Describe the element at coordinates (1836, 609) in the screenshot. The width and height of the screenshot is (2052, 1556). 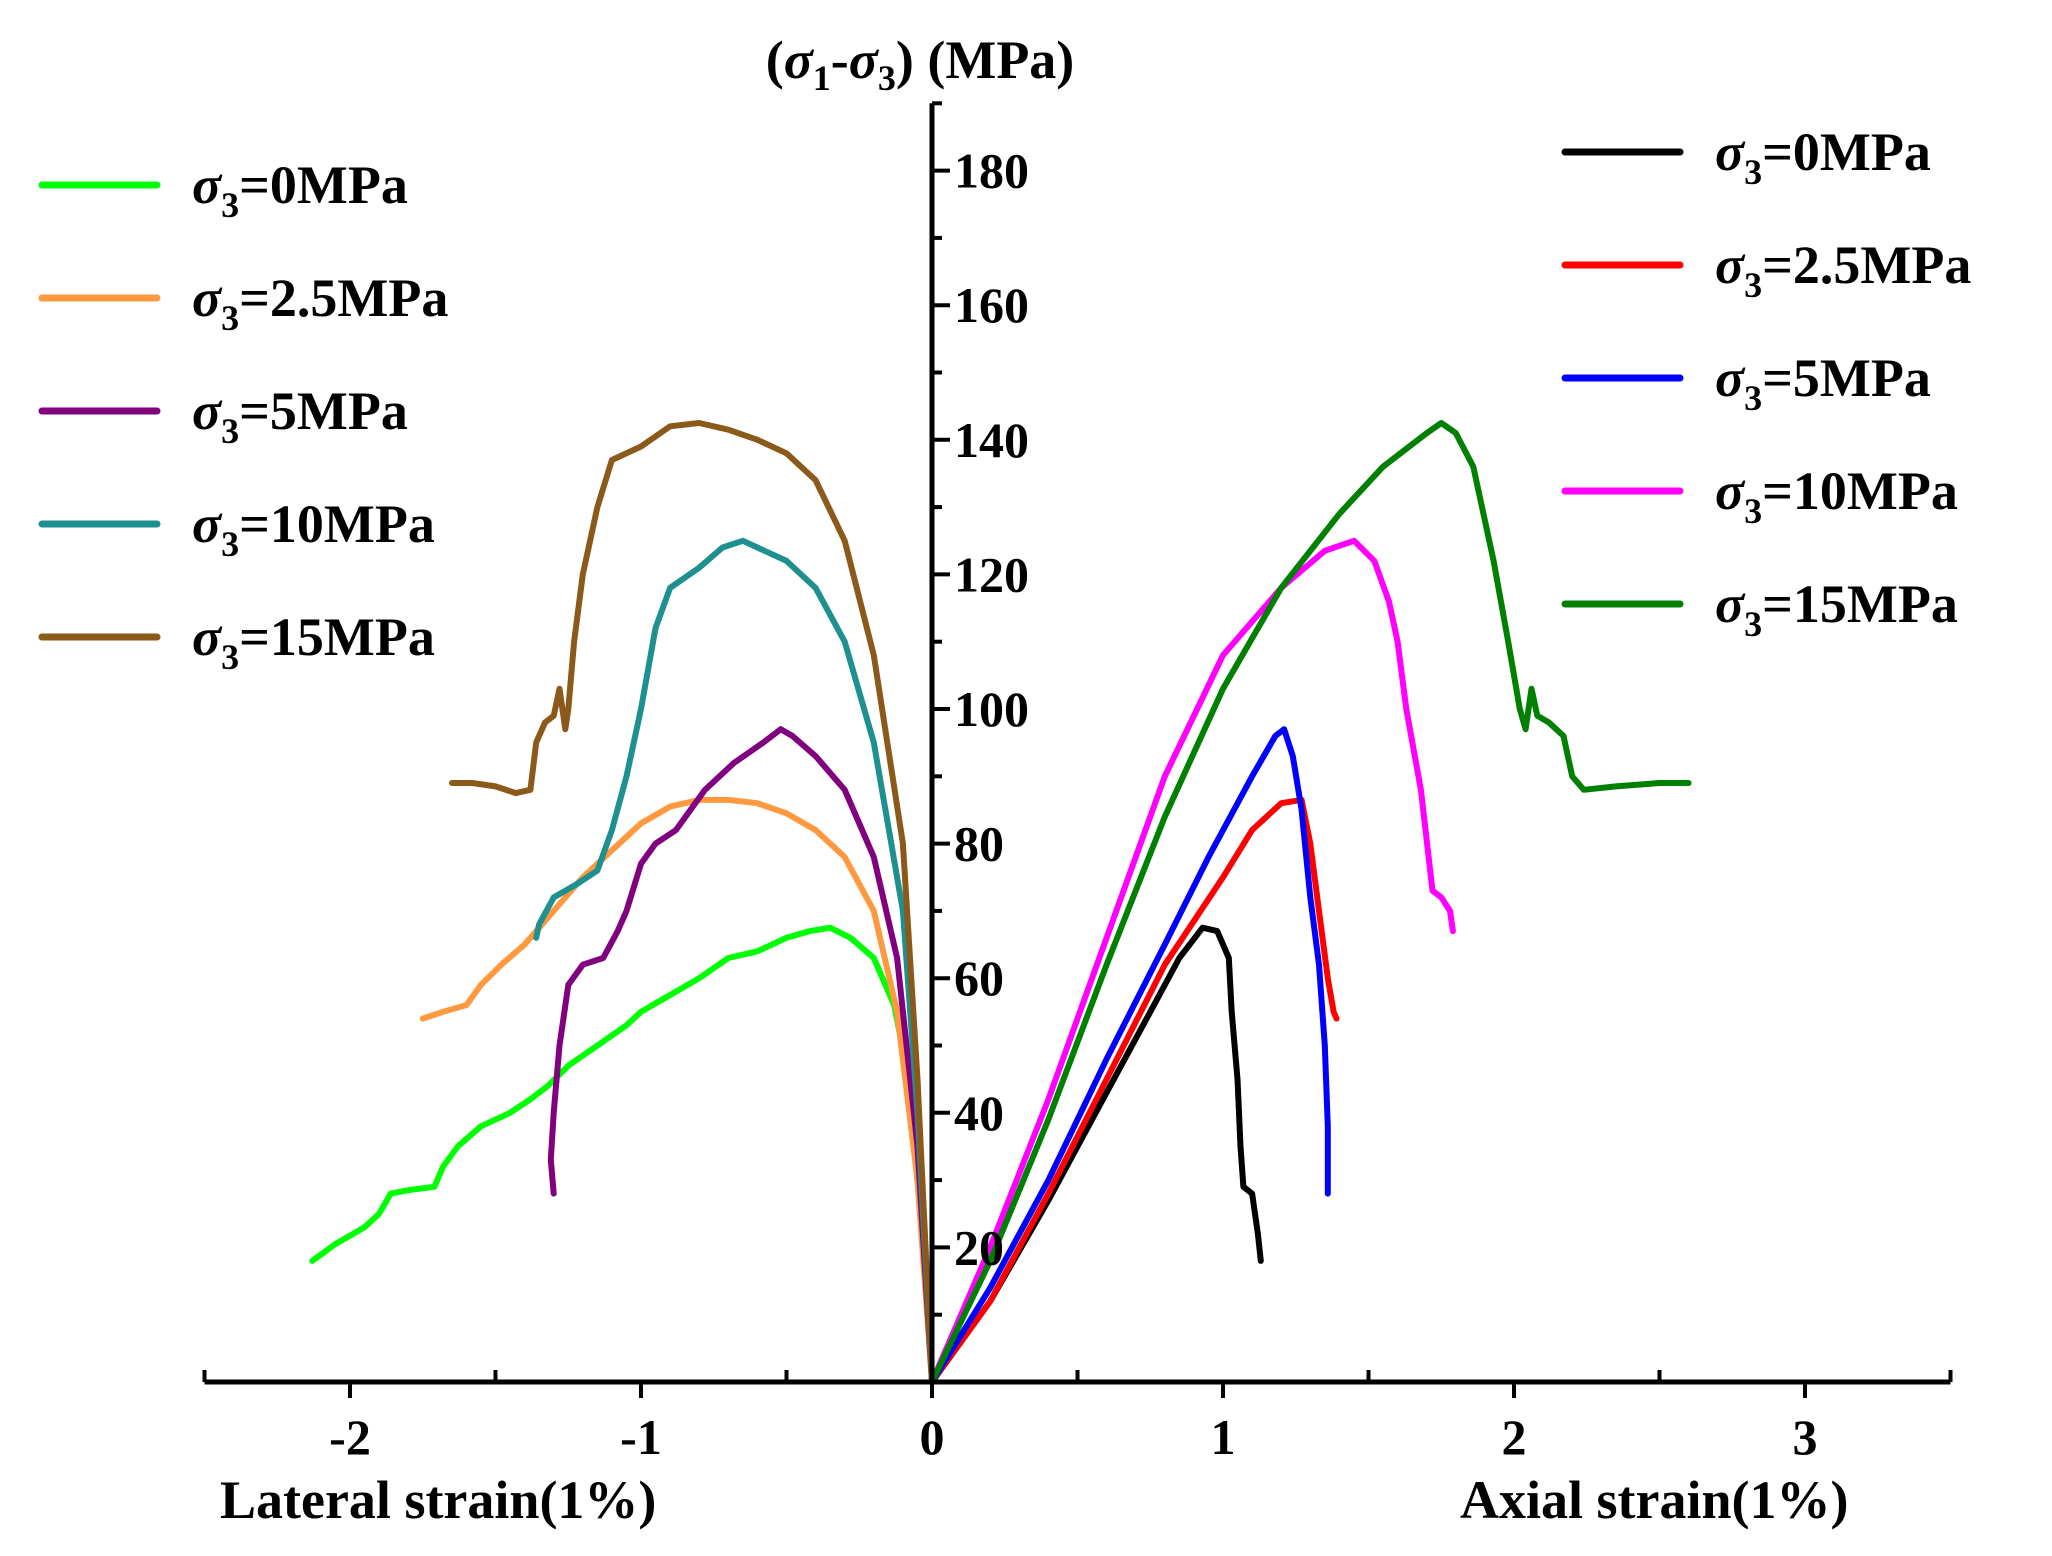
I see `axial-legend-label: σ3=15MPa` at that location.